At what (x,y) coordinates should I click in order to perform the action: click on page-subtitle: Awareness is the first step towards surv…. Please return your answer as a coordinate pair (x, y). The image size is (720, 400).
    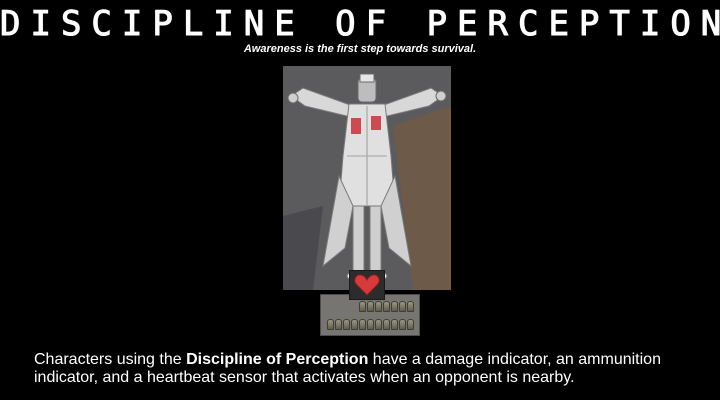
    Looking at the image, I should click on (360, 49).